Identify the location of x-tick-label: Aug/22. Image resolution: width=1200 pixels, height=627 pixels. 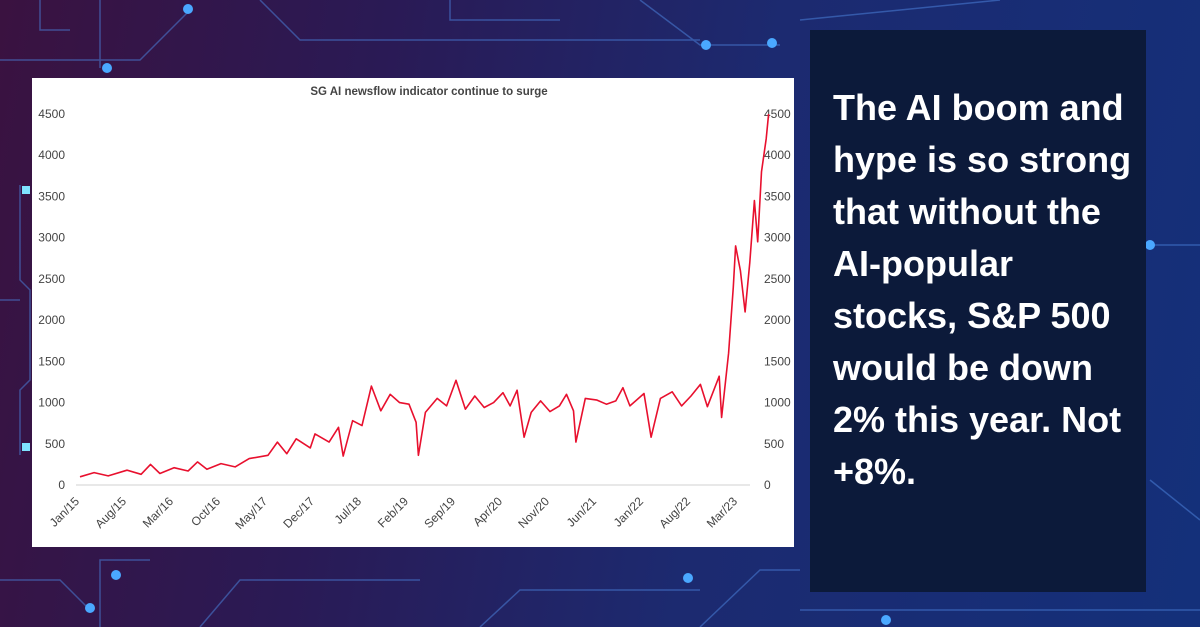
(674, 512).